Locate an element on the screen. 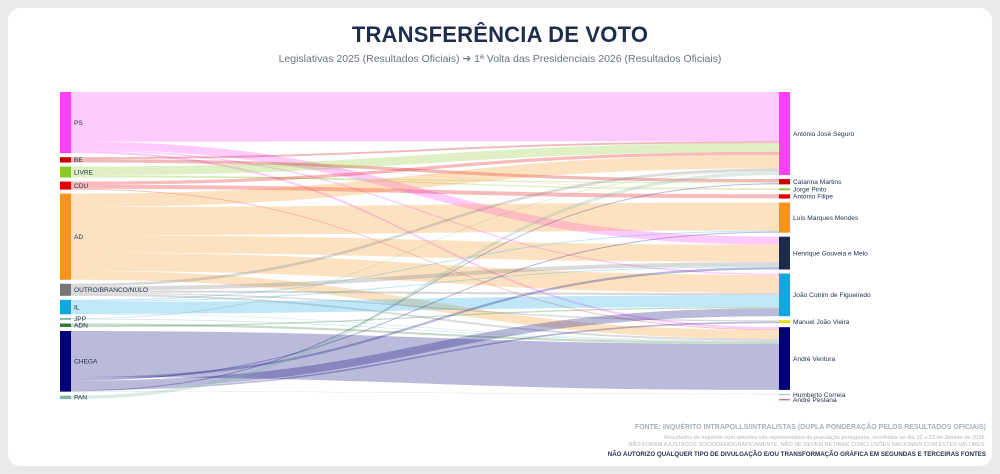 This screenshot has height=474, width=1000. flow-be-to-jorge-pinto is located at coordinates (425, 175).